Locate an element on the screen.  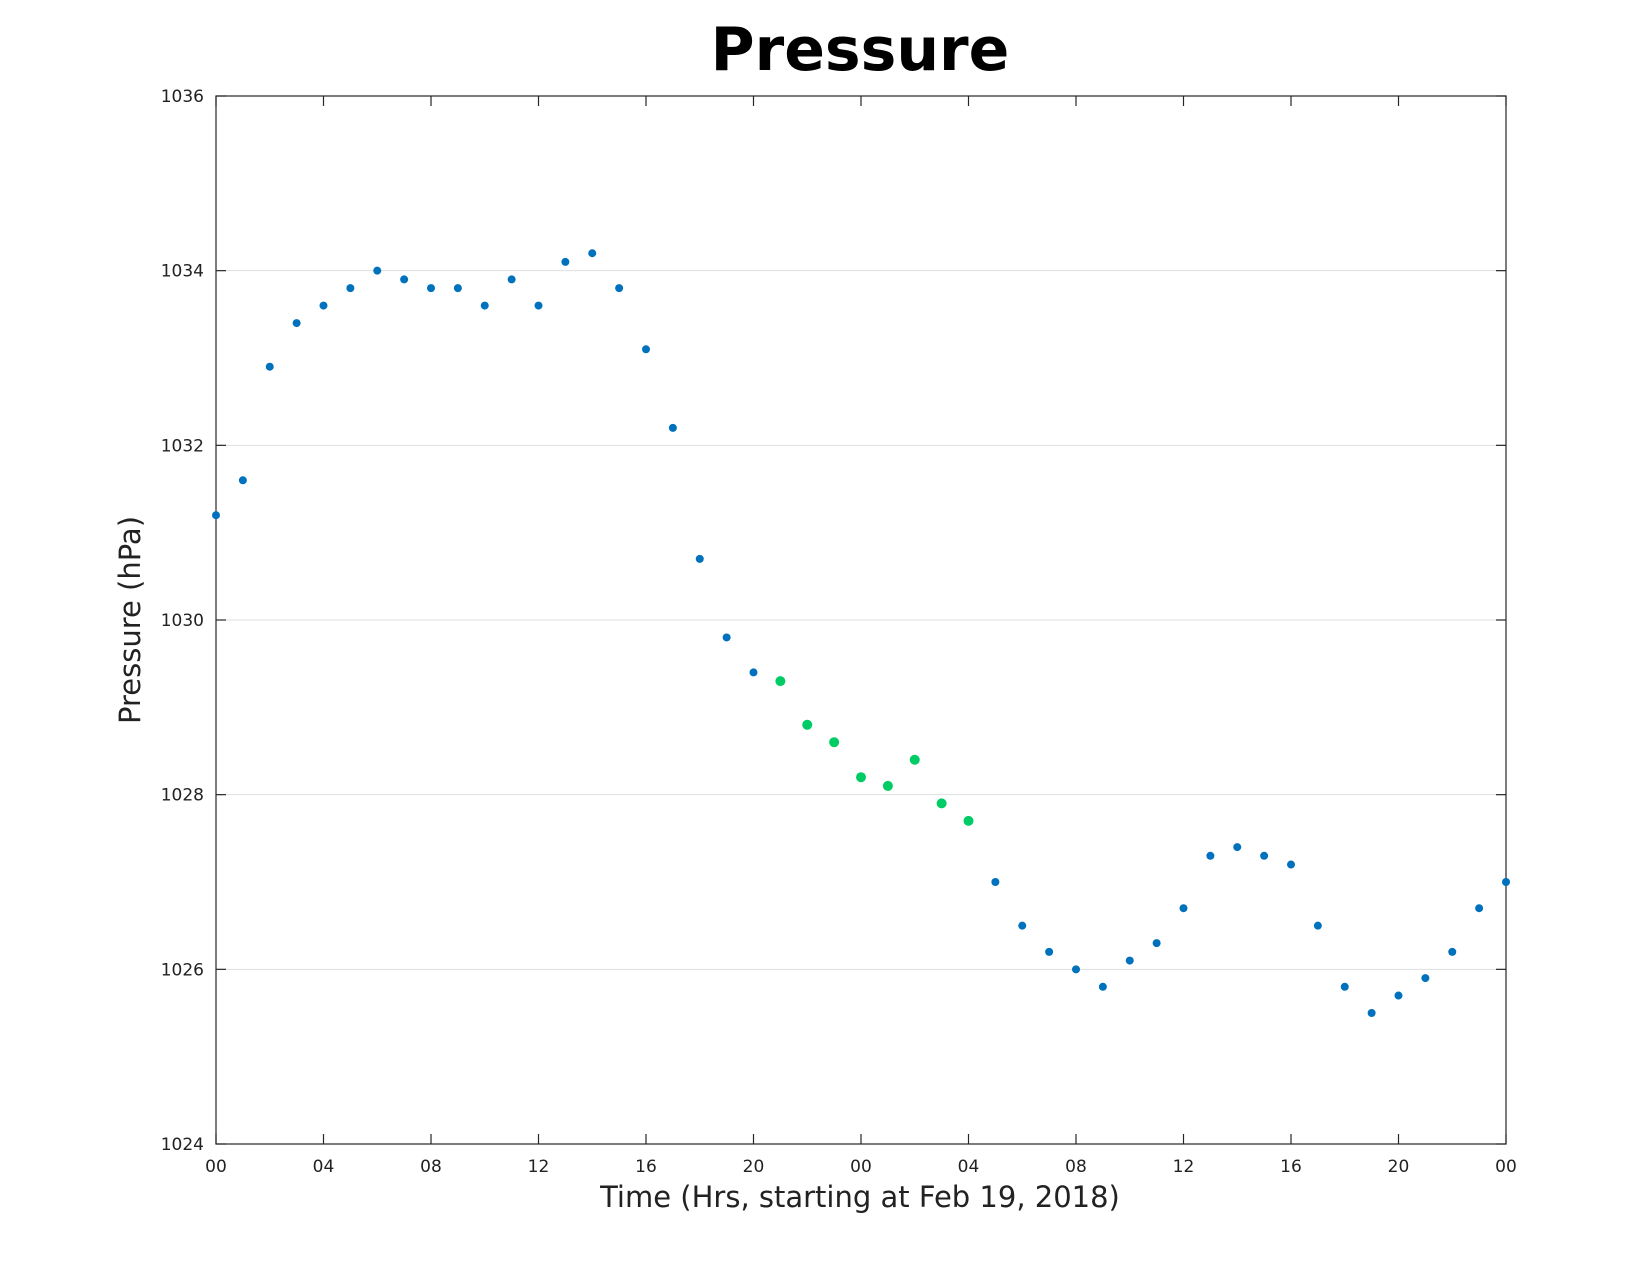
y-tick-label: 1024 is located at coordinates (182, 1145).